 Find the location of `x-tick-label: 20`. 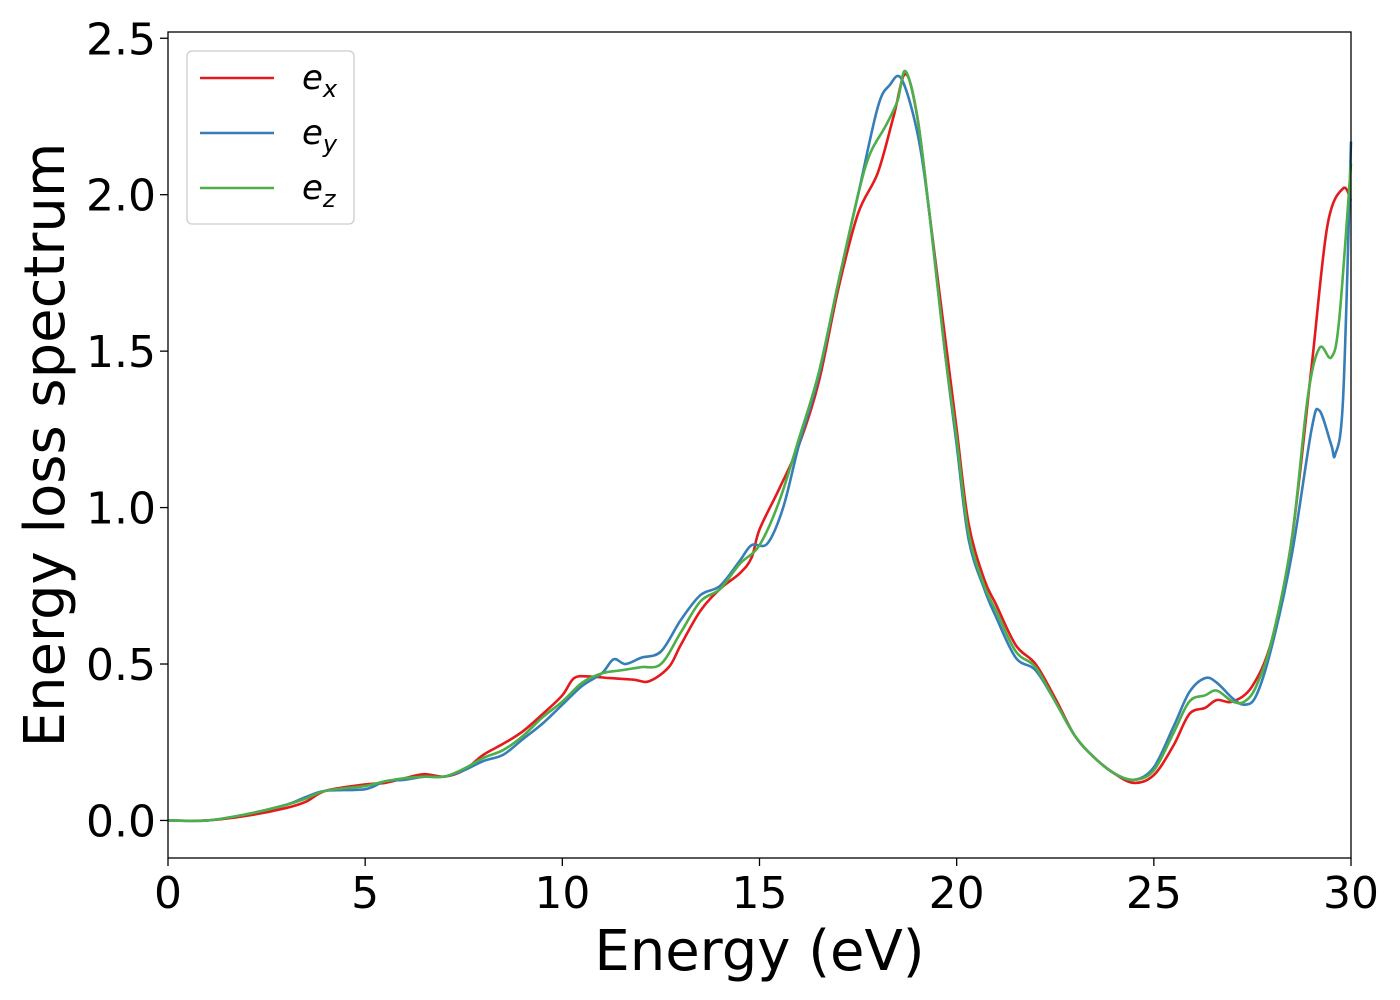

x-tick-label: 20 is located at coordinates (957, 893).